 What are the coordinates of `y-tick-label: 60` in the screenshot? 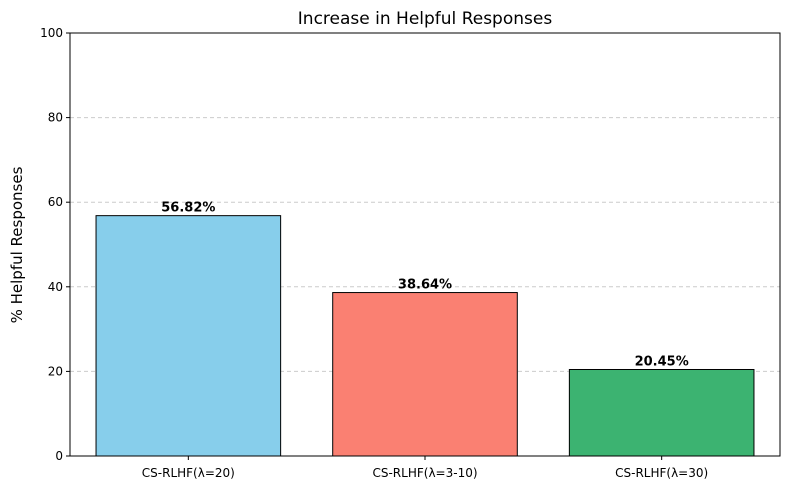 It's located at (55, 202).